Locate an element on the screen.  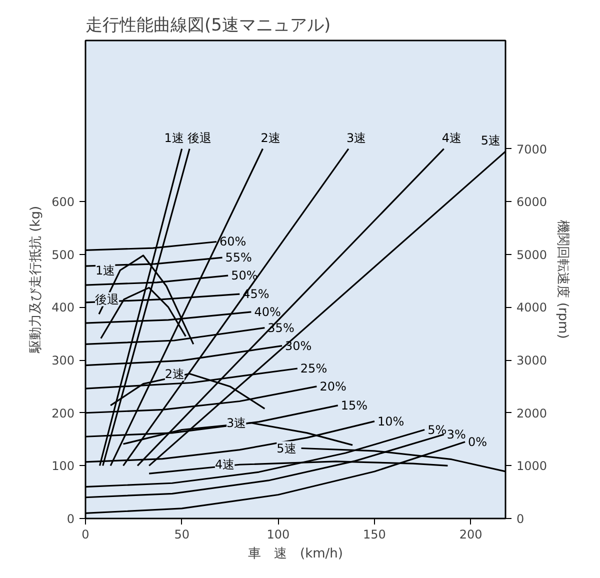
series-label: 1速 is located at coordinates (174, 137).